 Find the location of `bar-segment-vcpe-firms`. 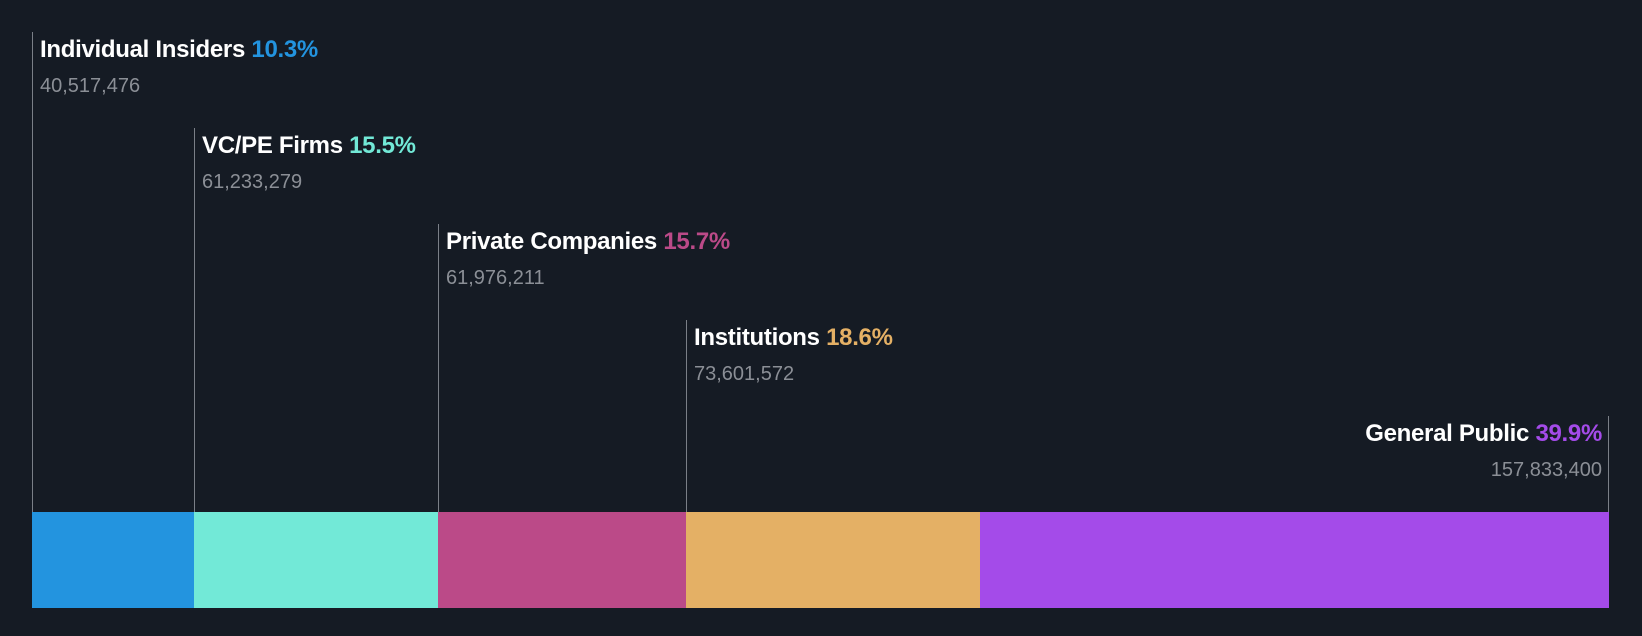

bar-segment-vcpe-firms is located at coordinates (316, 560).